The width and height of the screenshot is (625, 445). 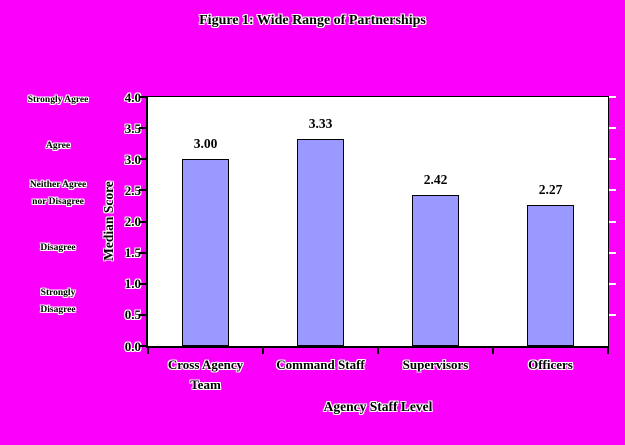 I want to click on category-label-line: Team, so click(x=205, y=384).